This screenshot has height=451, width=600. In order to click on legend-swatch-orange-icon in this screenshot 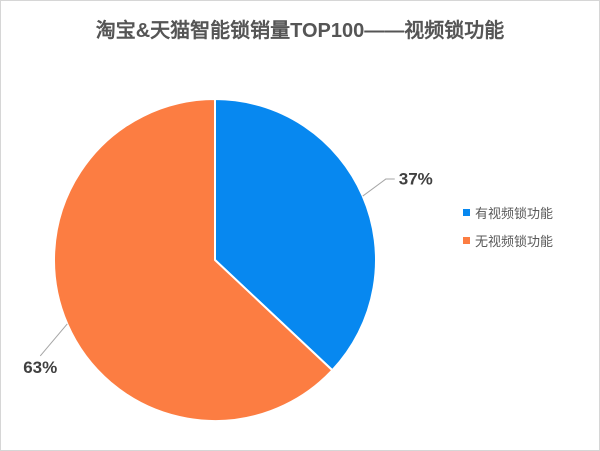, I will do `click(466, 240)`.